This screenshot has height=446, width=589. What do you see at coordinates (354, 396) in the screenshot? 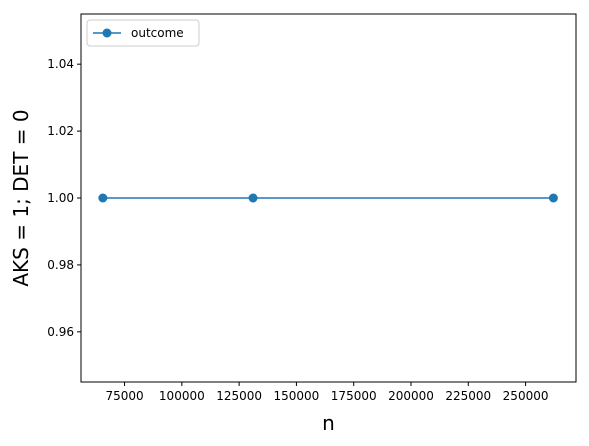
I see `x-tick-label: 175000` at bounding box center [354, 396].